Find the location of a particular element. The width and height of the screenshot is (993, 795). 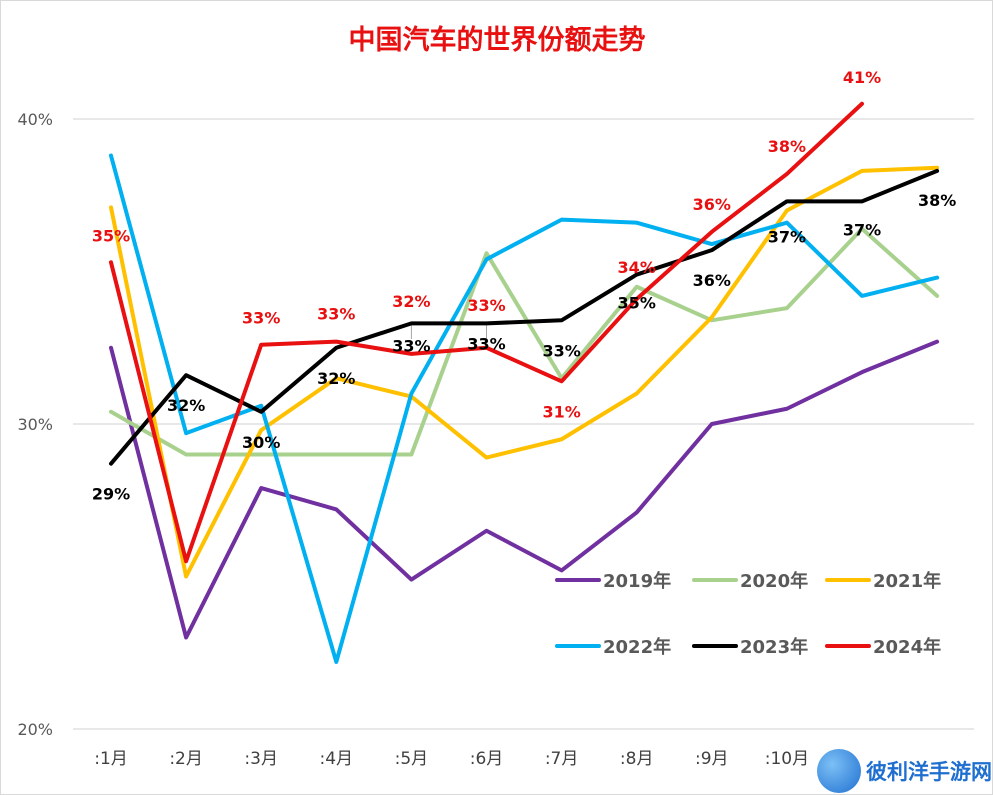

x-tick-label: :6月 is located at coordinates (487, 759).